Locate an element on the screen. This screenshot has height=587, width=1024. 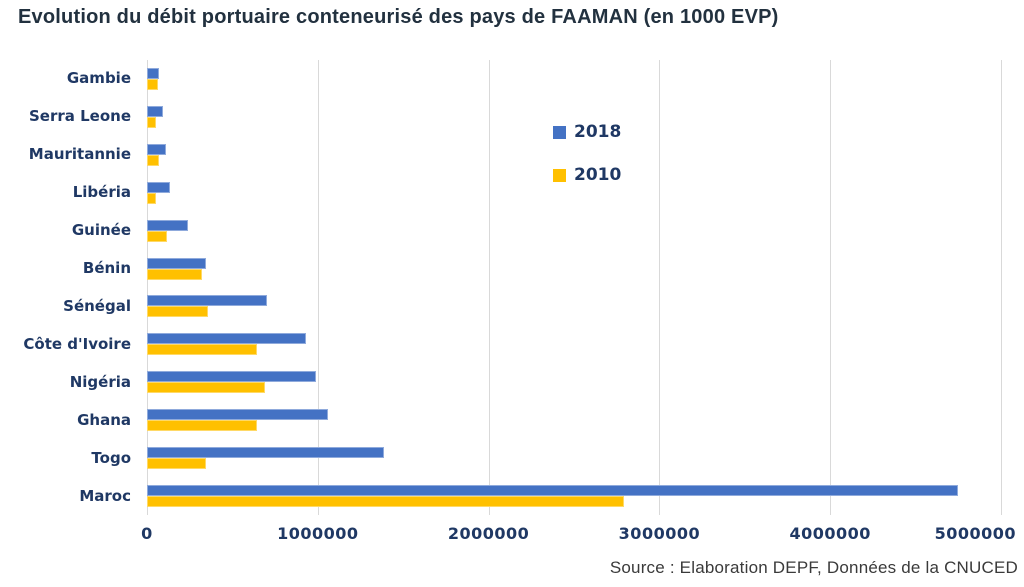
bar-2018-s-n-gal is located at coordinates (207, 301).